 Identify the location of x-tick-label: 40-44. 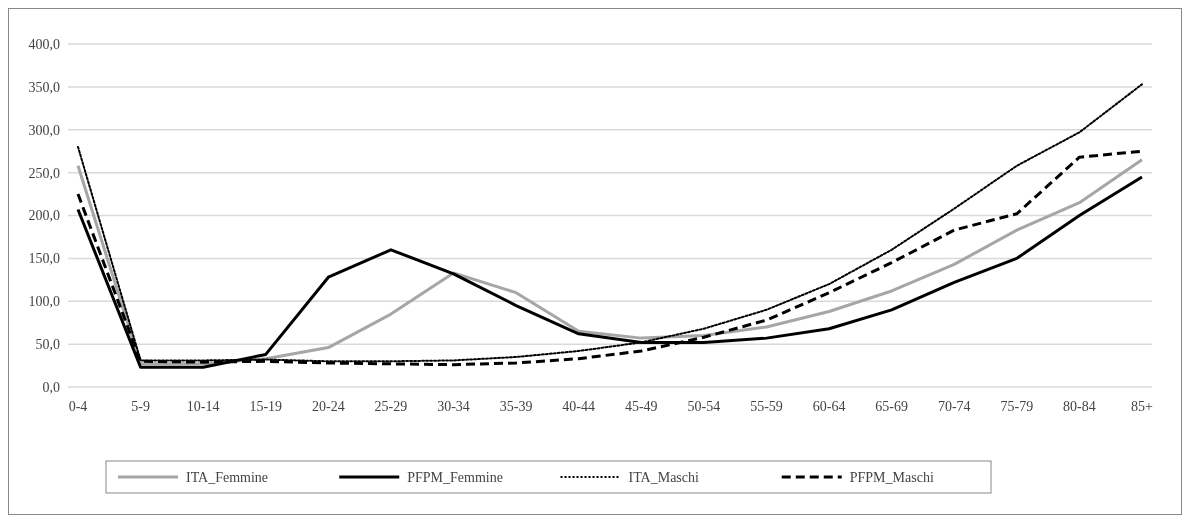
(579, 406).